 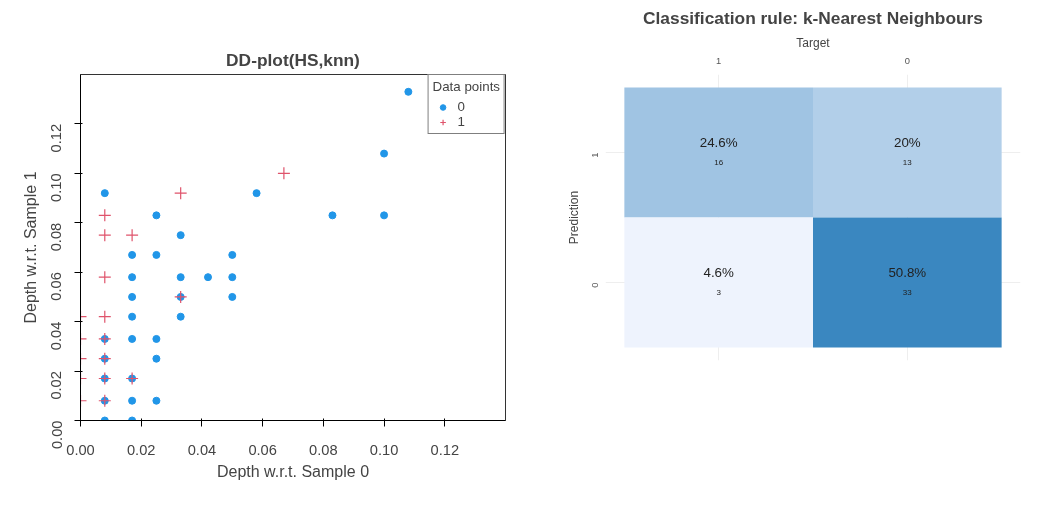 What do you see at coordinates (56, 286) in the screenshot?
I see `y-tick-label: 0.06` at bounding box center [56, 286].